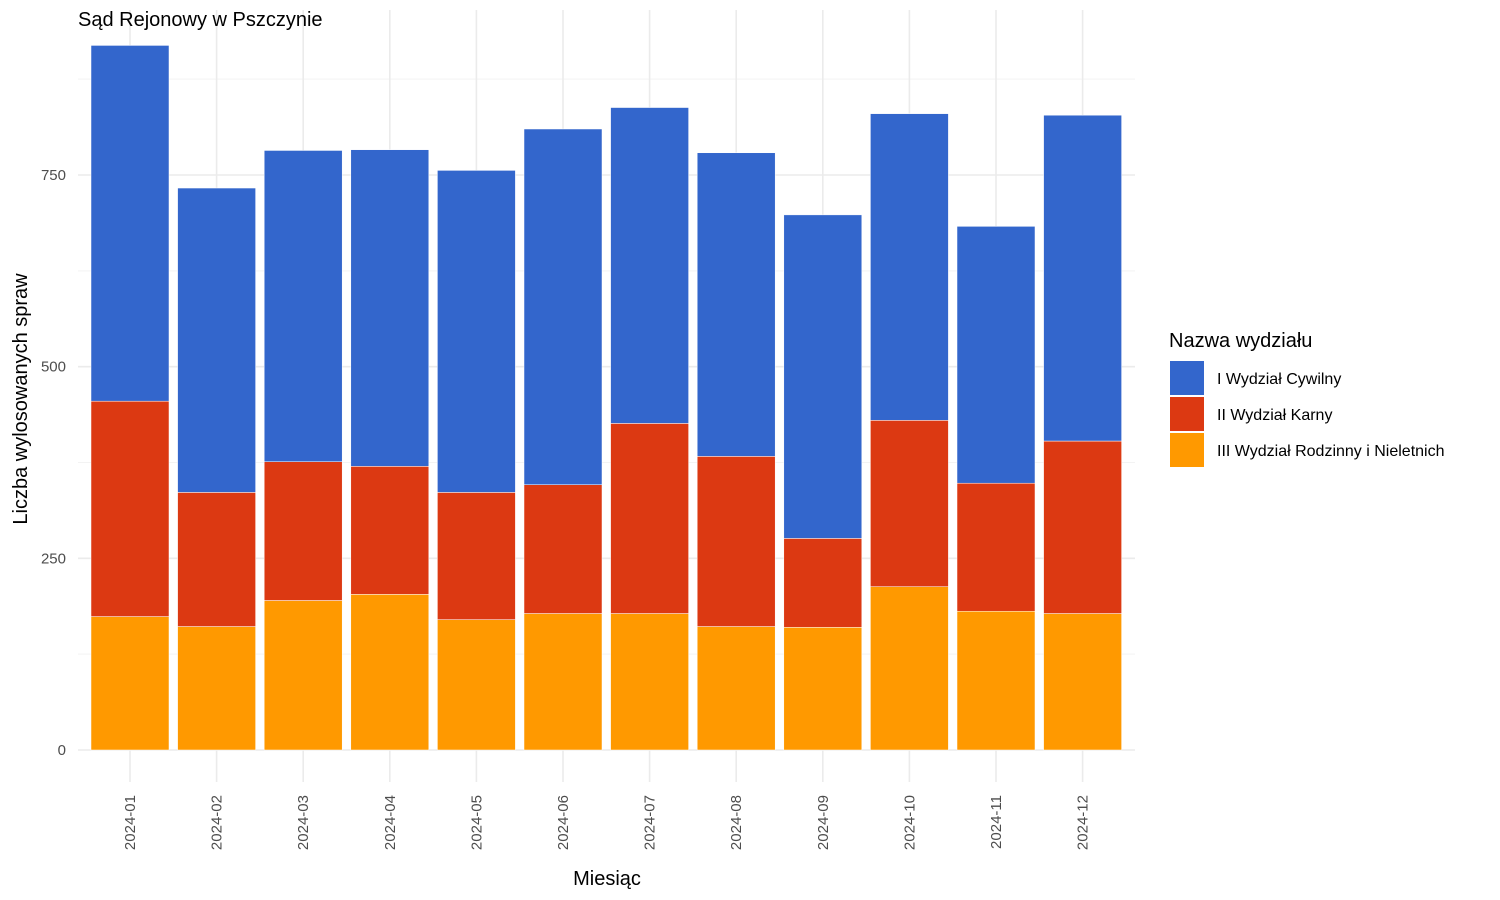 This screenshot has width=1500, height=900. What do you see at coordinates (996, 822) in the screenshot?
I see `x-tick-label: 2024-11` at bounding box center [996, 822].